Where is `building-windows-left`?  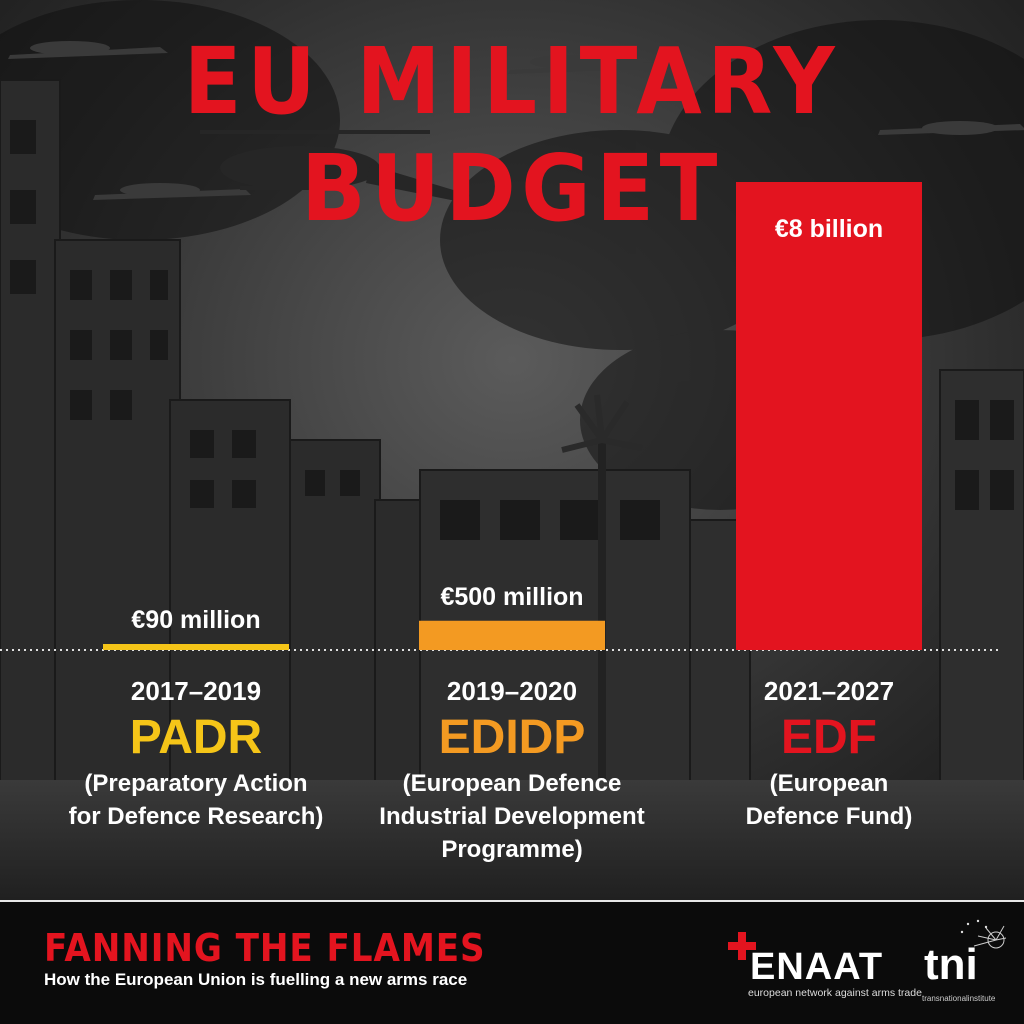 building-windows-left is located at coordinates (185, 314).